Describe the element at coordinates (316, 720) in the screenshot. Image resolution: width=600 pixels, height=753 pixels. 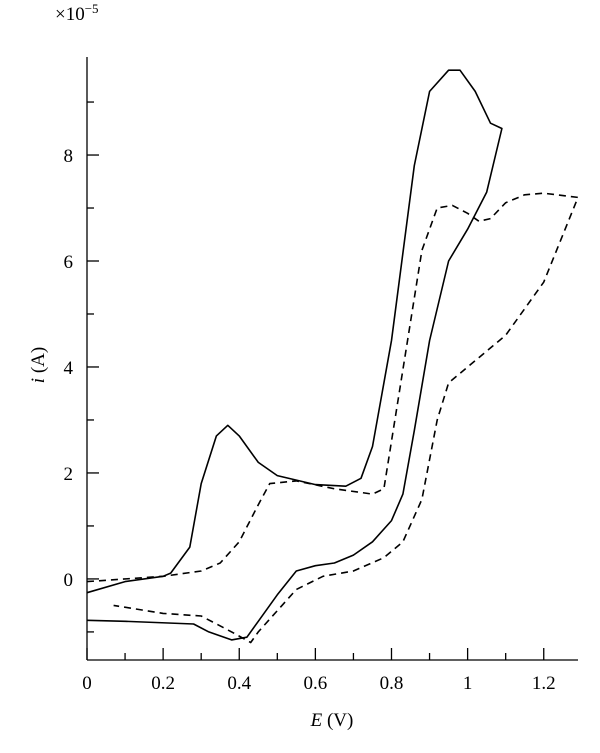
I see `symbol: E` at that location.